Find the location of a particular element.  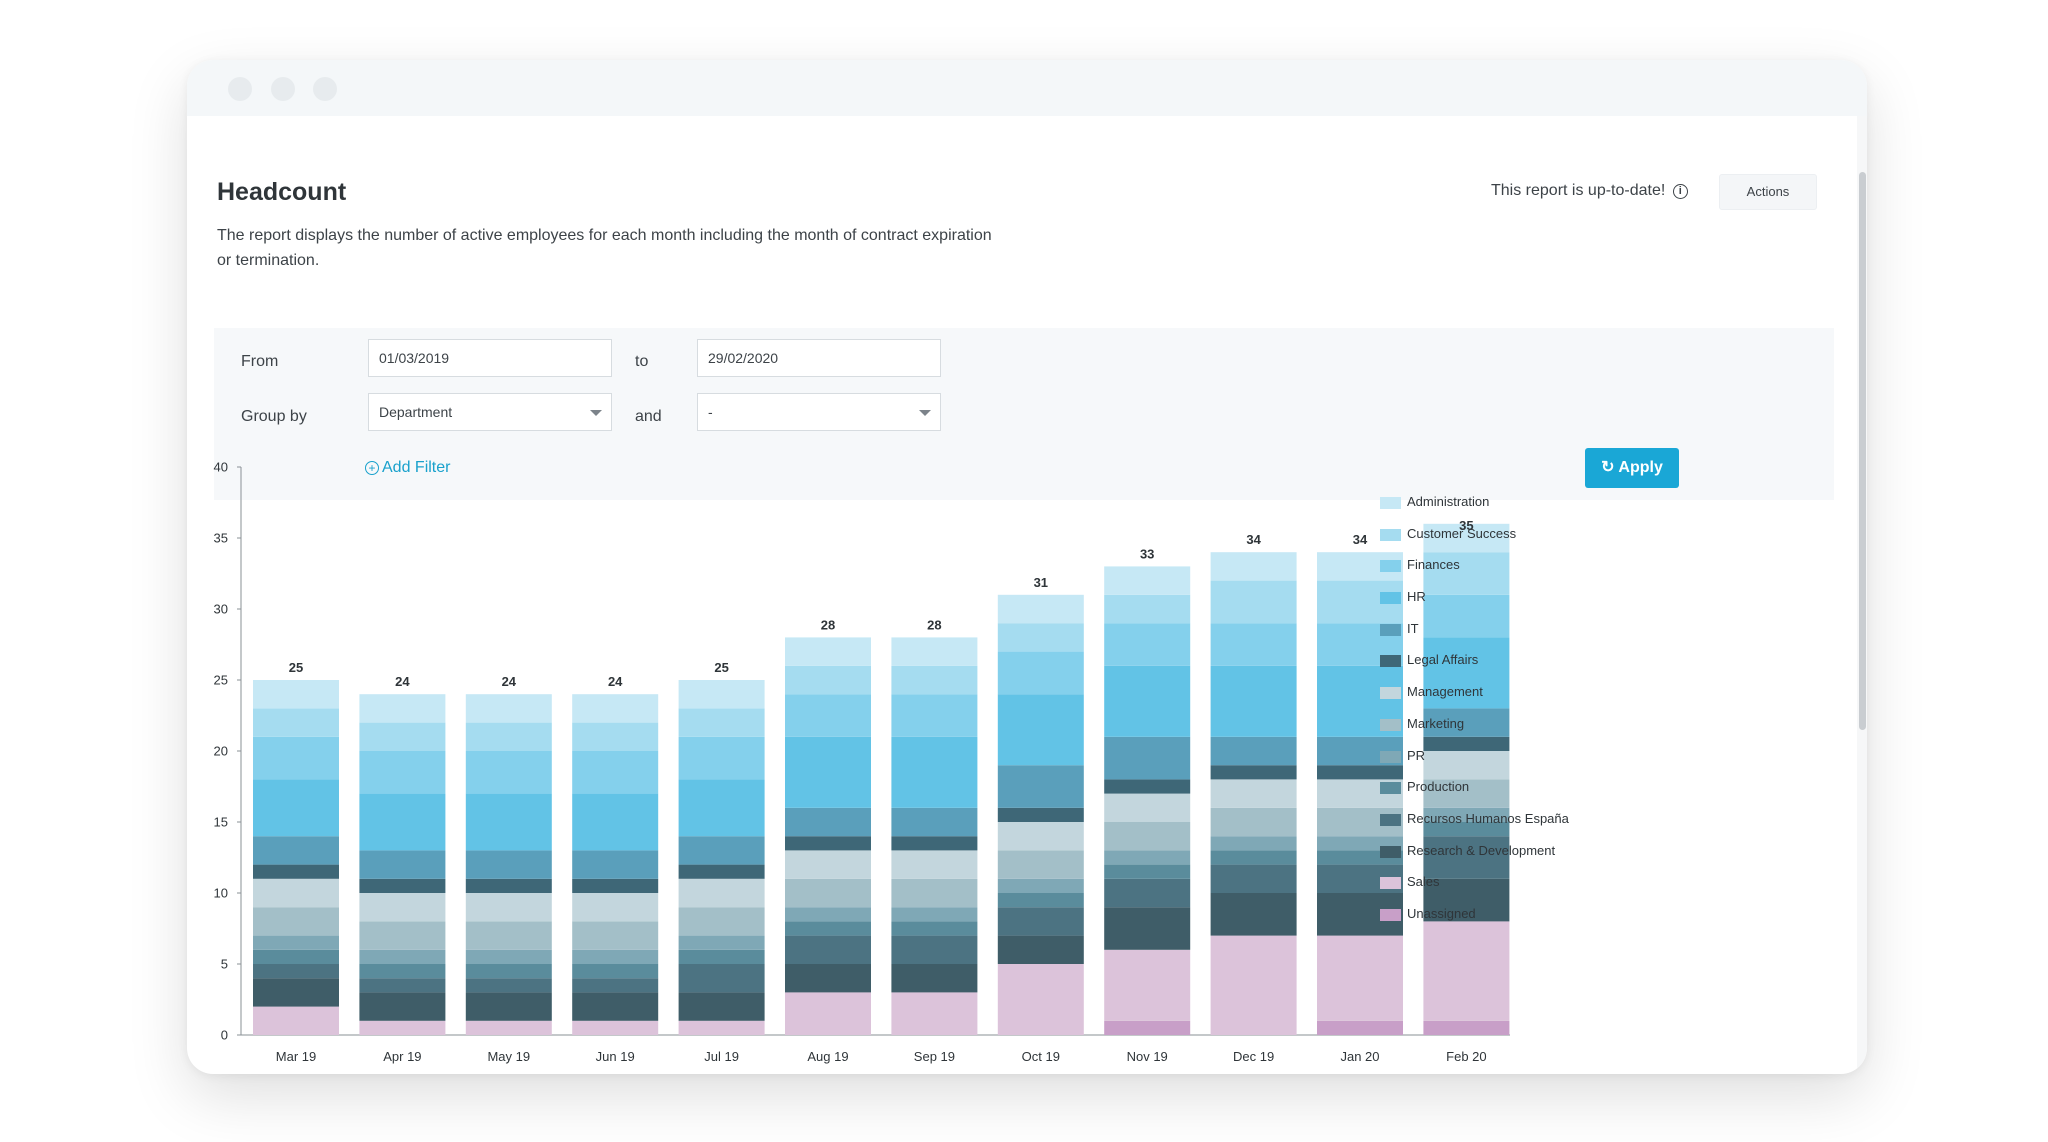

apply-button: ↻ Apply is located at coordinates (1632, 468).